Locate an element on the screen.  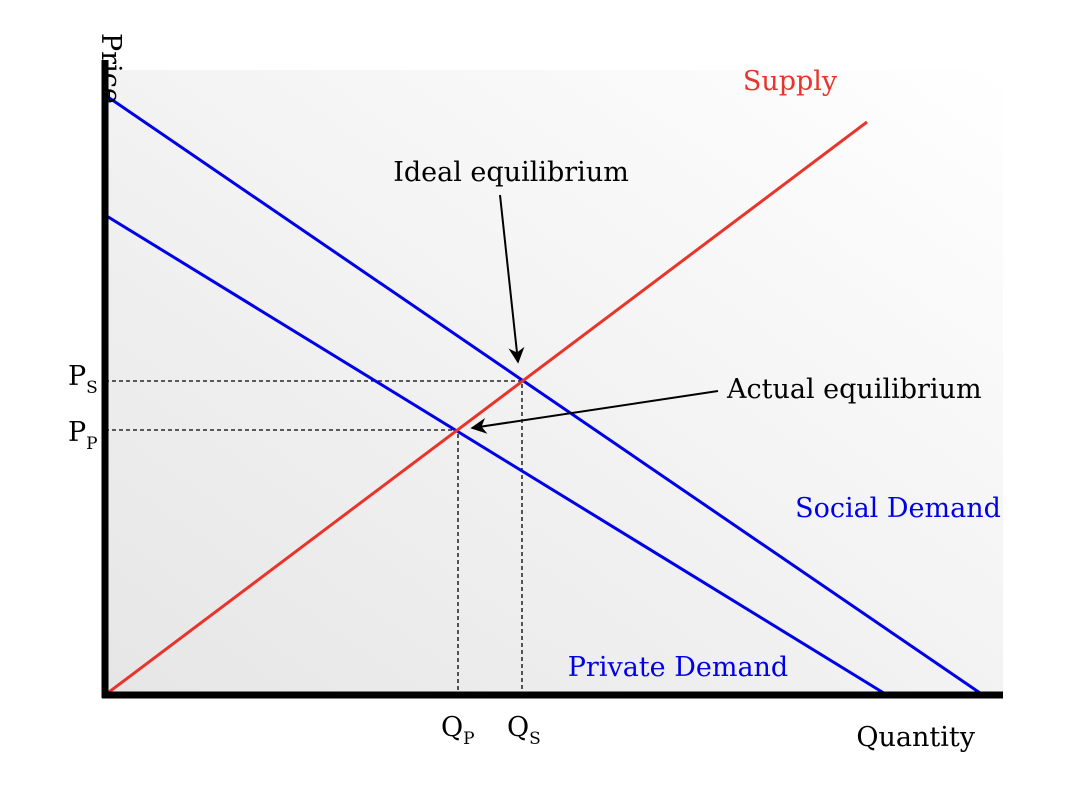
y-axis-label: Price is located at coordinates (110, 68).